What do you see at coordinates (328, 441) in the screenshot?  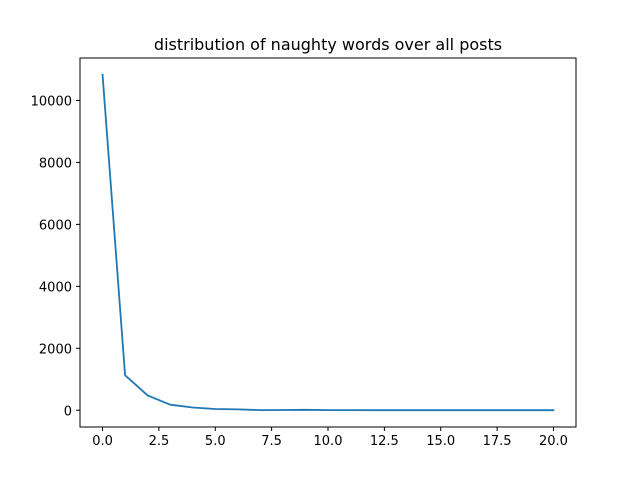 I see `x-tick-label: 10.0` at bounding box center [328, 441].